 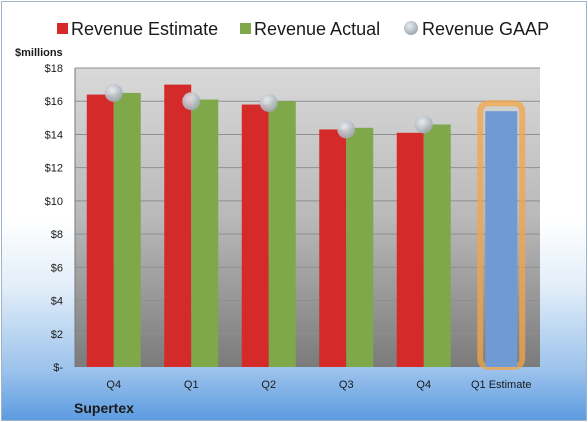 I want to click on y-tick-label: $4, so click(x=57, y=302).